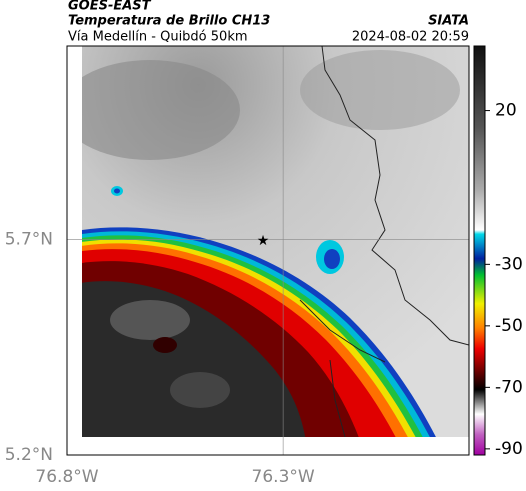  What do you see at coordinates (283, 477) in the screenshot?
I see `x-tick-label: 76.3°W` at bounding box center [283, 477].